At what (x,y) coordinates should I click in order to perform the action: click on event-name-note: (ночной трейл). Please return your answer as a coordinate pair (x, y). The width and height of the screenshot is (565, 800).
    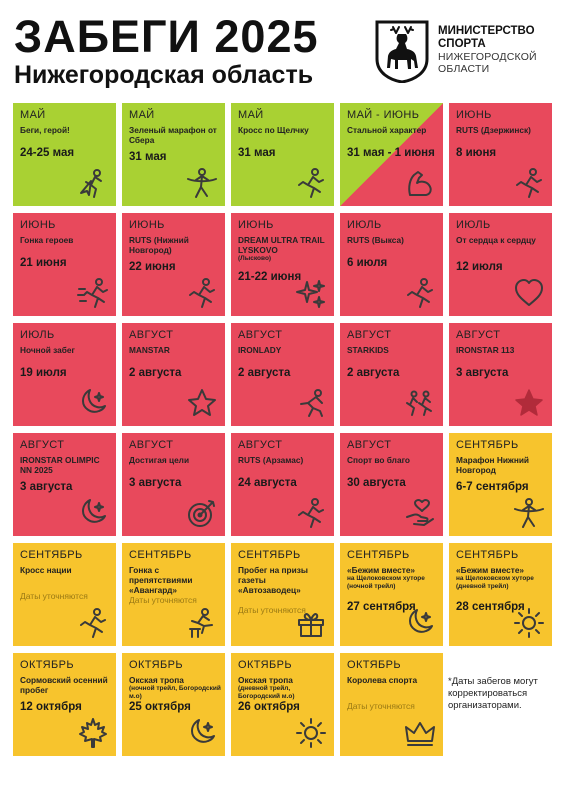
    Looking at the image, I should click on (371, 586).